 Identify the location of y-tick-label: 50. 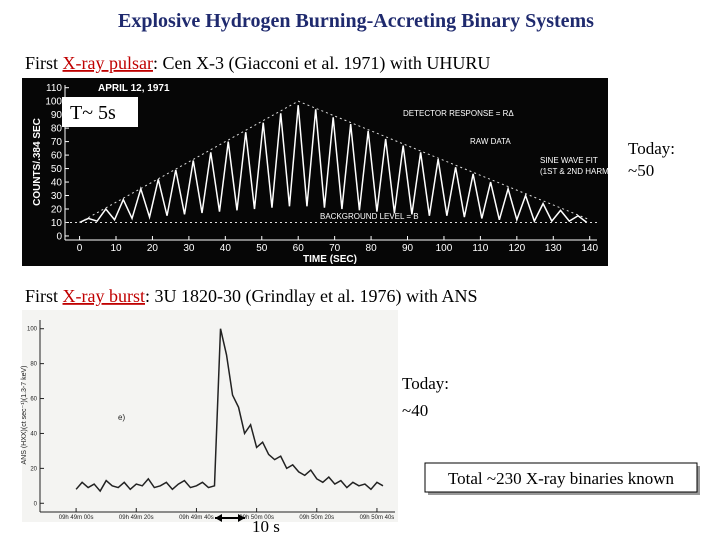
(57, 169).